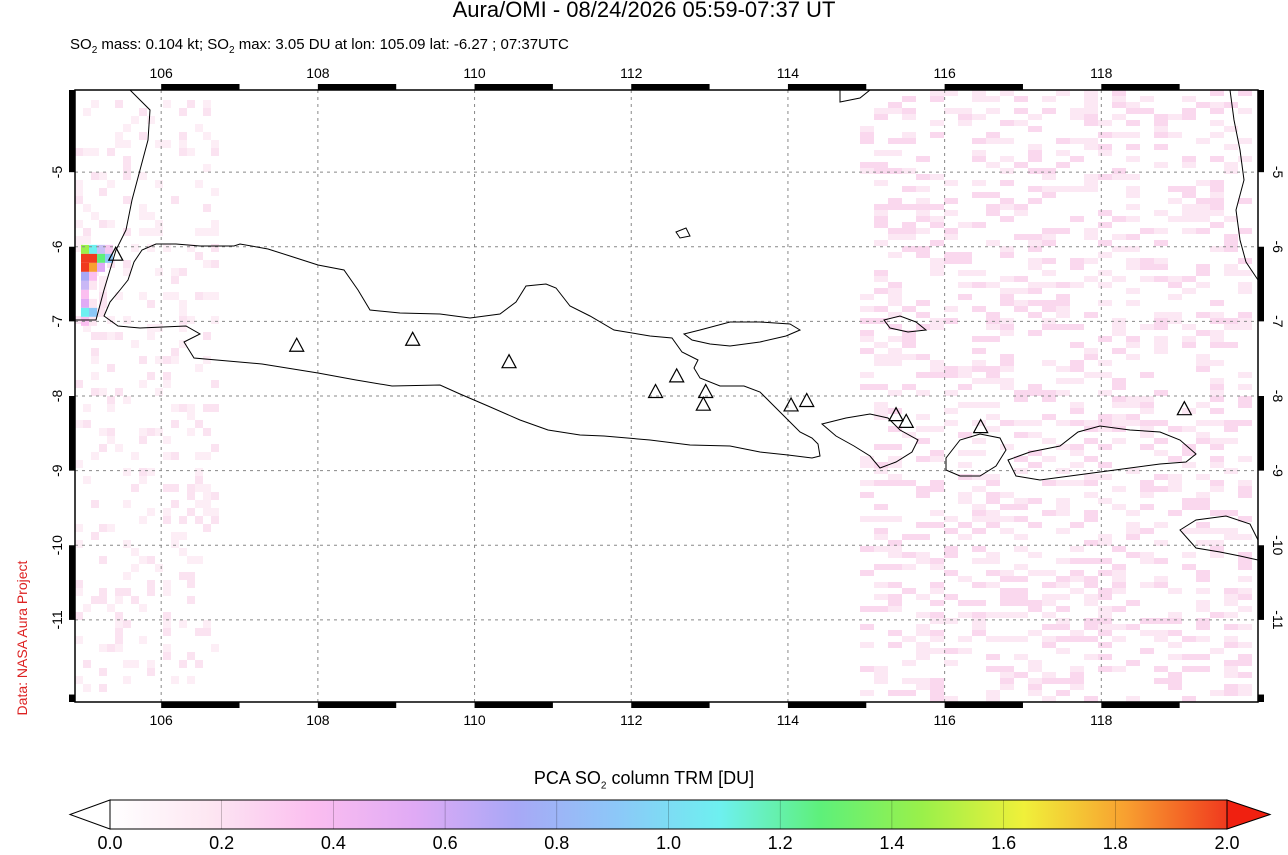 Image resolution: width=1288 pixels, height=855 pixels. Describe the element at coordinates (357, 87) in the screenshot. I see `frame-bar-top` at that location.